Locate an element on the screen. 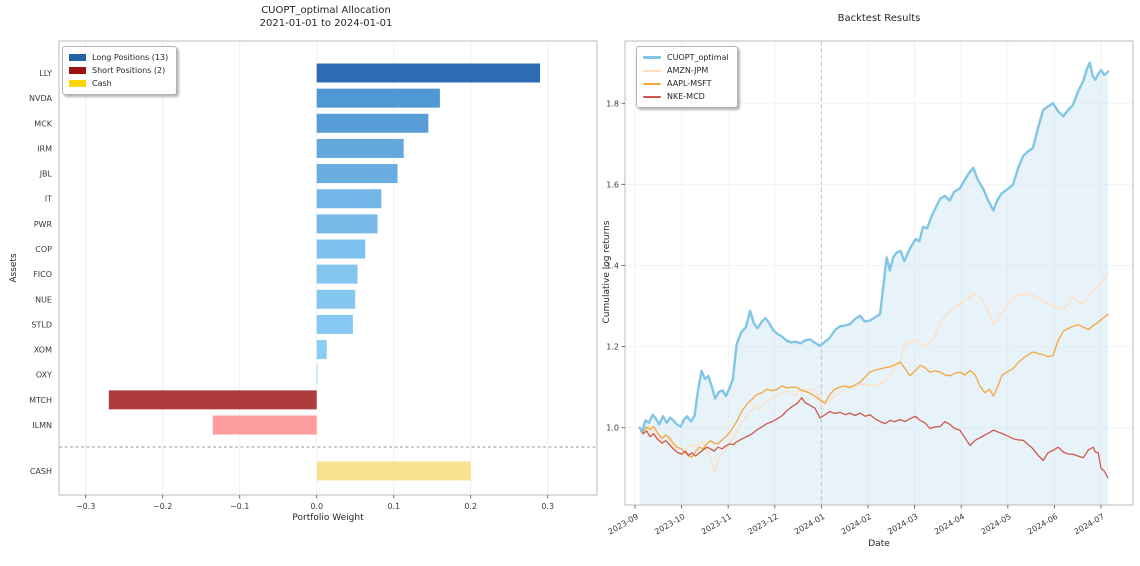 The image size is (1140, 566). x-tick-label: 2023-12 is located at coordinates (762, 524).